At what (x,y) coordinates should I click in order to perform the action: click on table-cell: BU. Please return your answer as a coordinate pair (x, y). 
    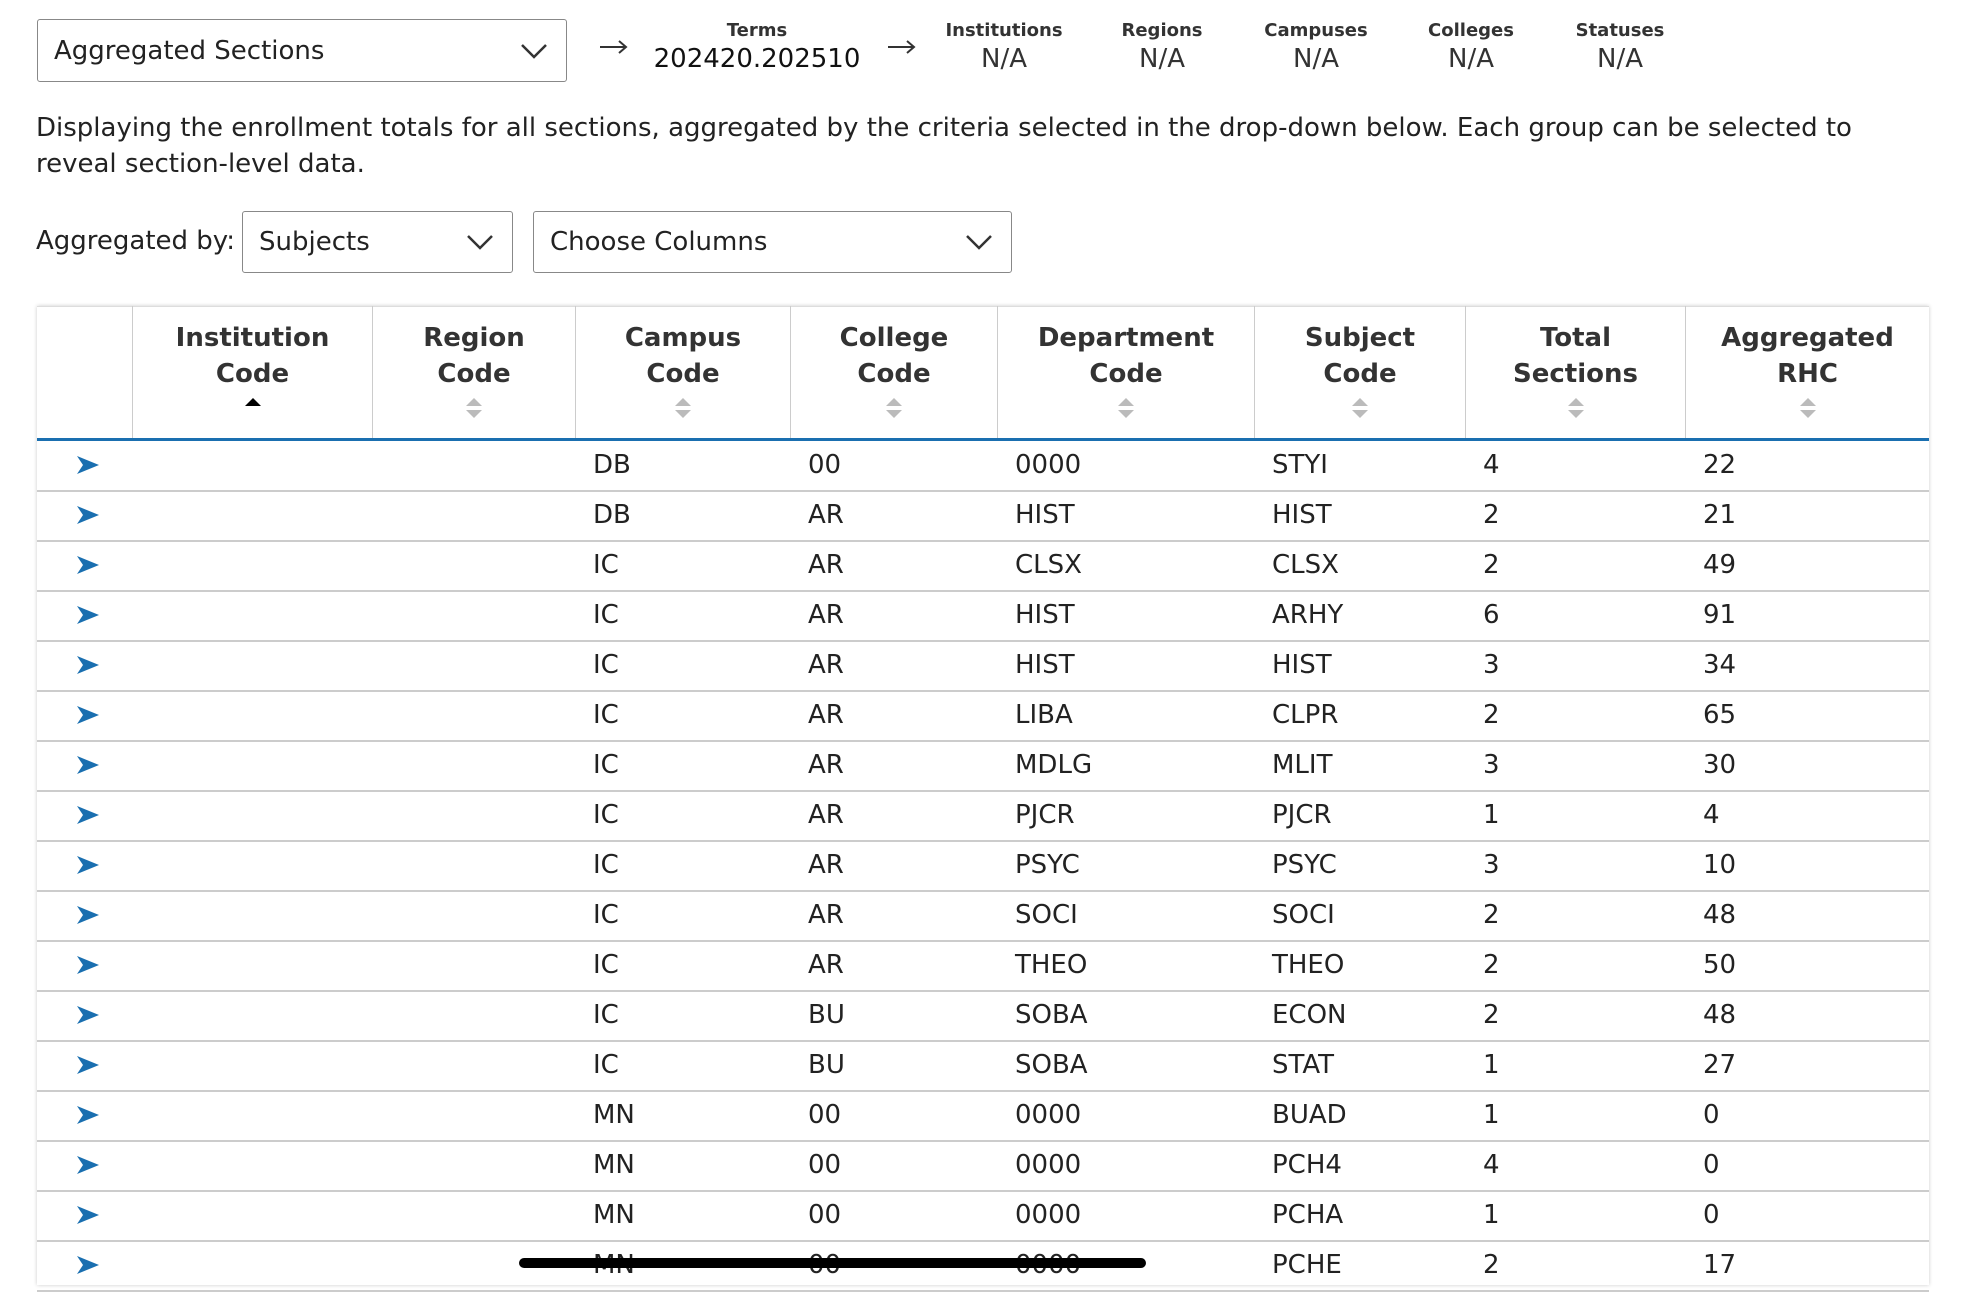
    Looking at the image, I should click on (826, 1065).